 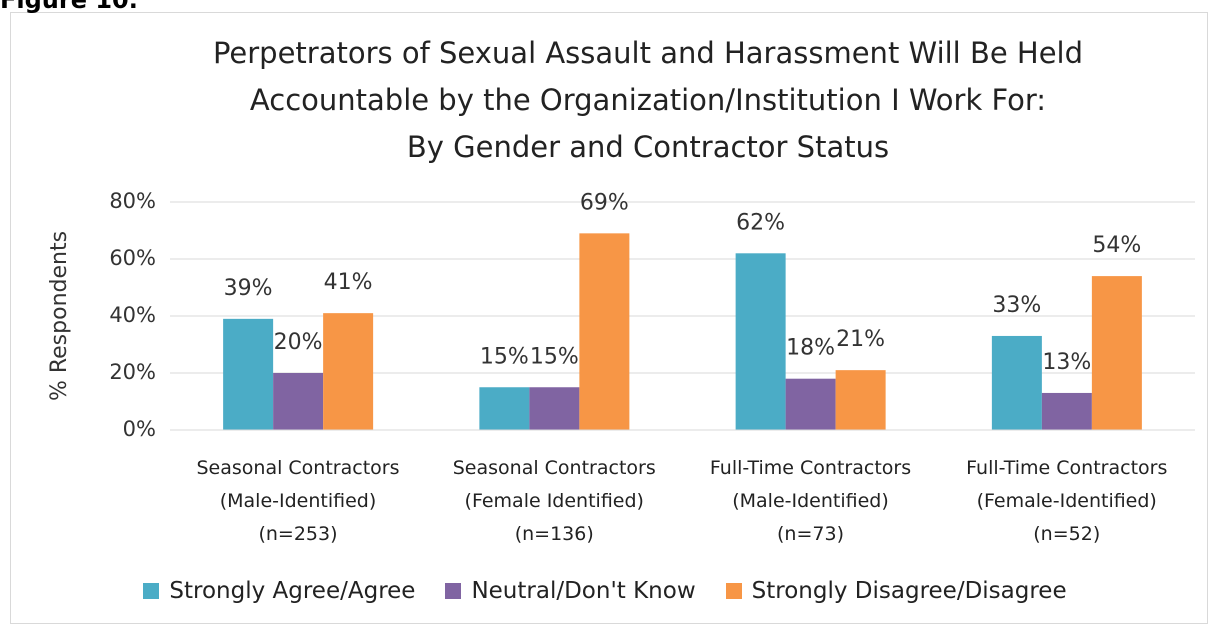 What do you see at coordinates (810, 348) in the screenshot?
I see `data-label: 18%` at bounding box center [810, 348].